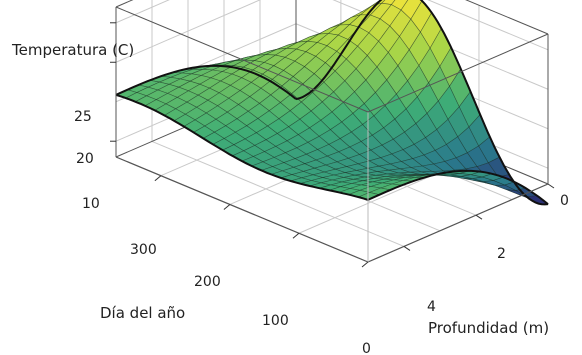  I want to click on day-tick-0: 0, so click(366, 348).